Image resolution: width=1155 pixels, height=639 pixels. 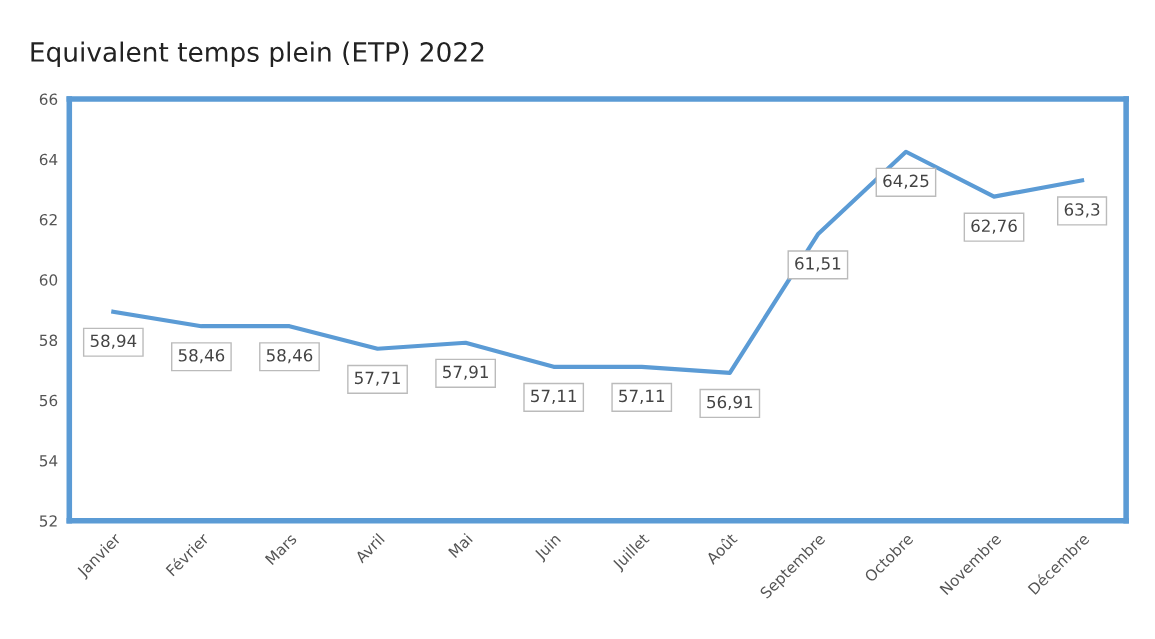 I want to click on y-tick-label: 60, so click(x=48, y=280).